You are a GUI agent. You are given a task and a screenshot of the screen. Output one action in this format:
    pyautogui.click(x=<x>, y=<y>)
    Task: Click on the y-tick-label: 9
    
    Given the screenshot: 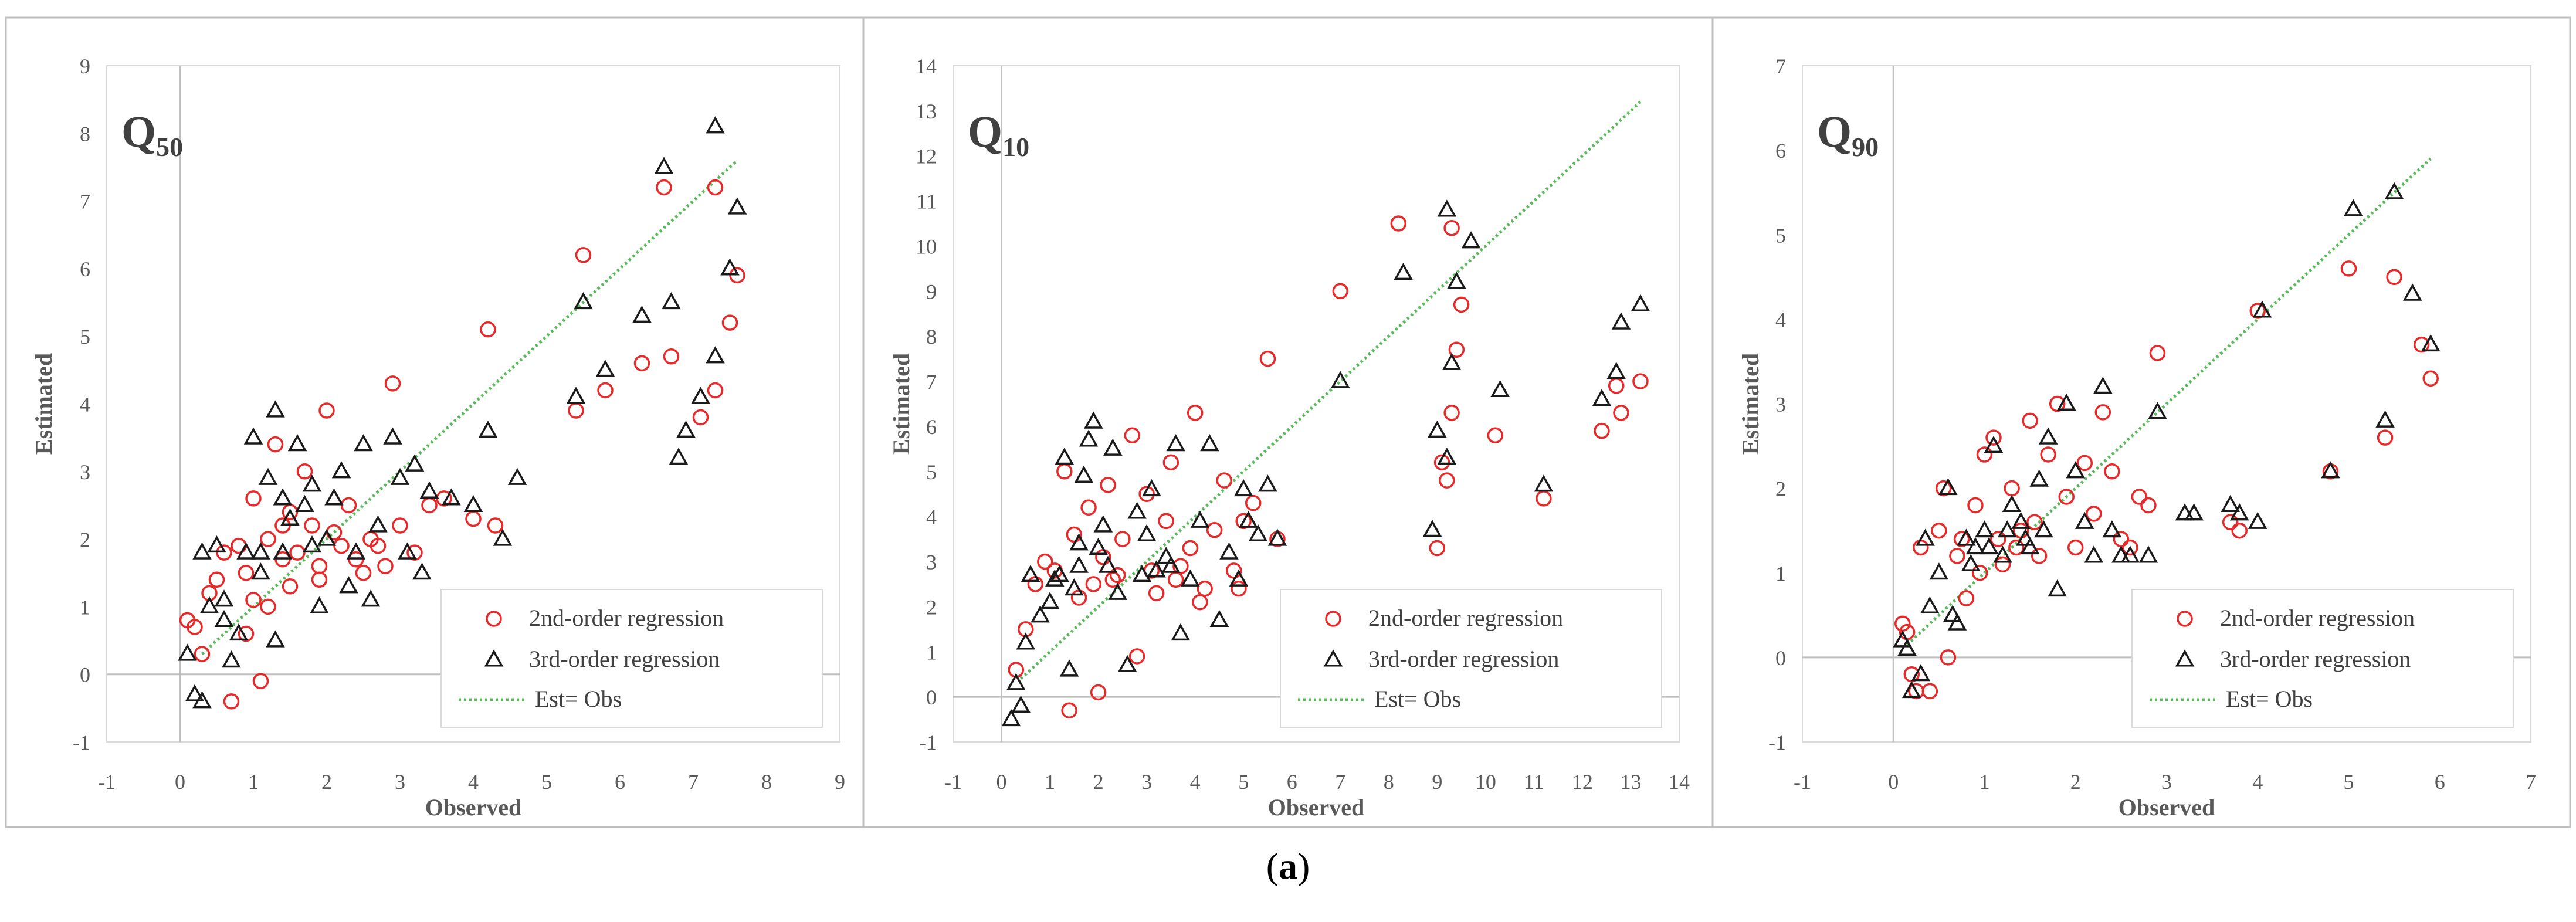 What is the action you would take?
    pyautogui.click(x=85, y=66)
    